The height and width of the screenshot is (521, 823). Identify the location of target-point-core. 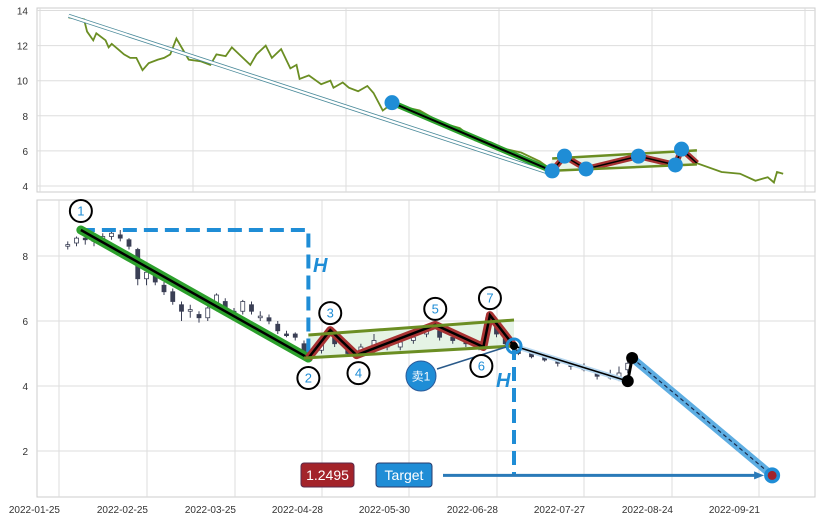
(772, 475).